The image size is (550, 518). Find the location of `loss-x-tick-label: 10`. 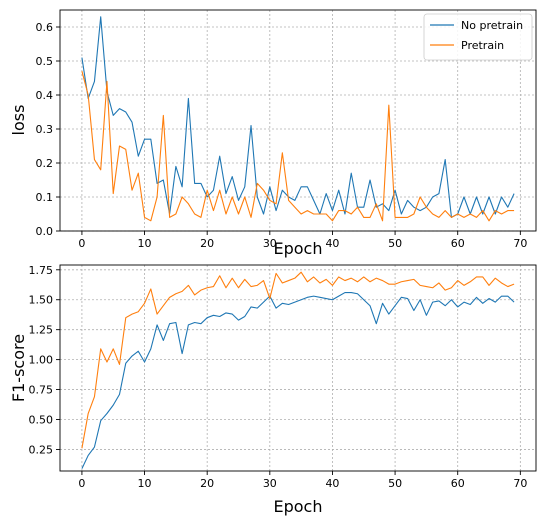

loss-x-tick-label: 10 is located at coordinates (145, 243).